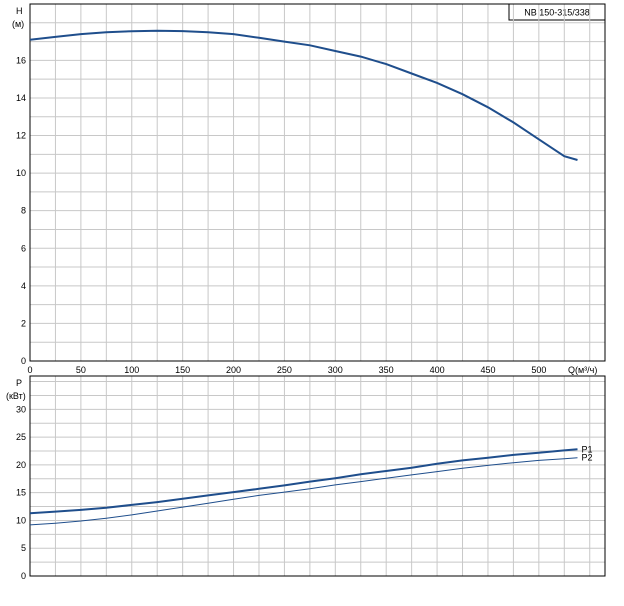  I want to click on power-series-label-p1: P1, so click(587, 449).